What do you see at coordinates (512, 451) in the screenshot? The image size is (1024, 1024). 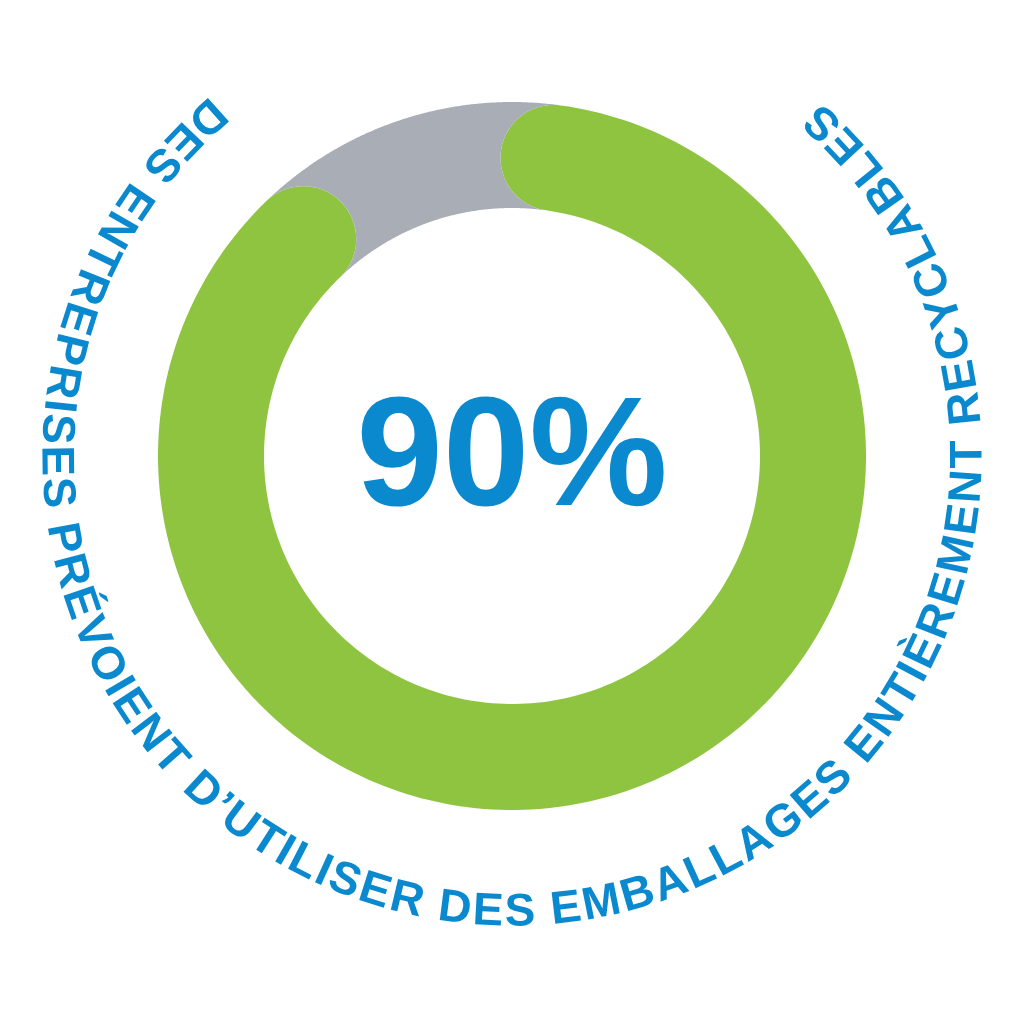 I see `data-label: 90%` at bounding box center [512, 451].